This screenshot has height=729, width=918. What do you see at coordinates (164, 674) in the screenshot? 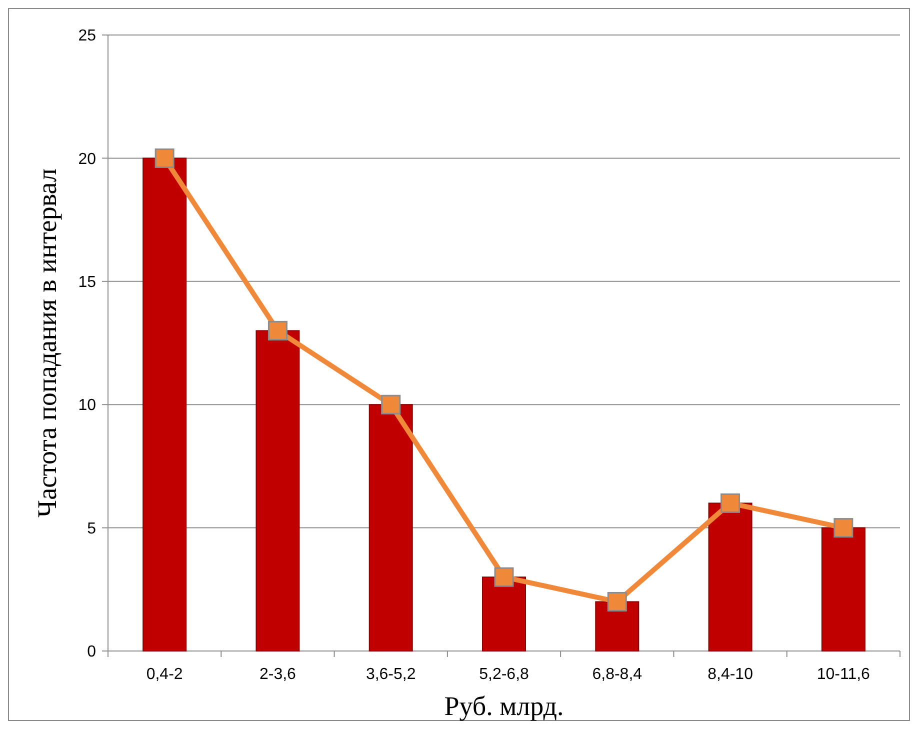
I see `x-tick-label: 0,4-2` at bounding box center [164, 674].